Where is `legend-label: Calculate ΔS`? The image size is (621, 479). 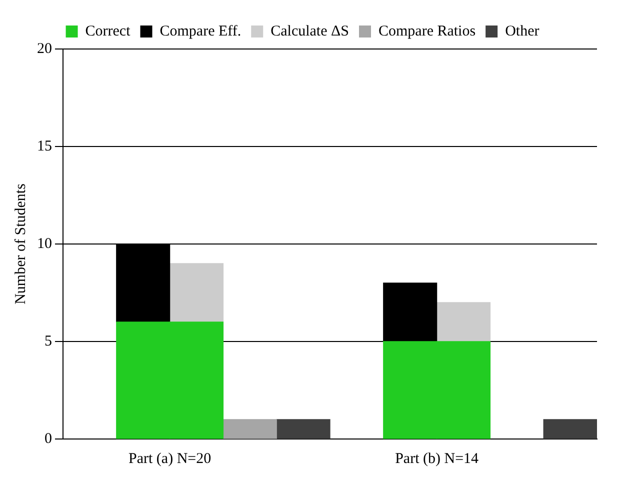
legend-label: Calculate ΔS is located at coordinates (310, 31).